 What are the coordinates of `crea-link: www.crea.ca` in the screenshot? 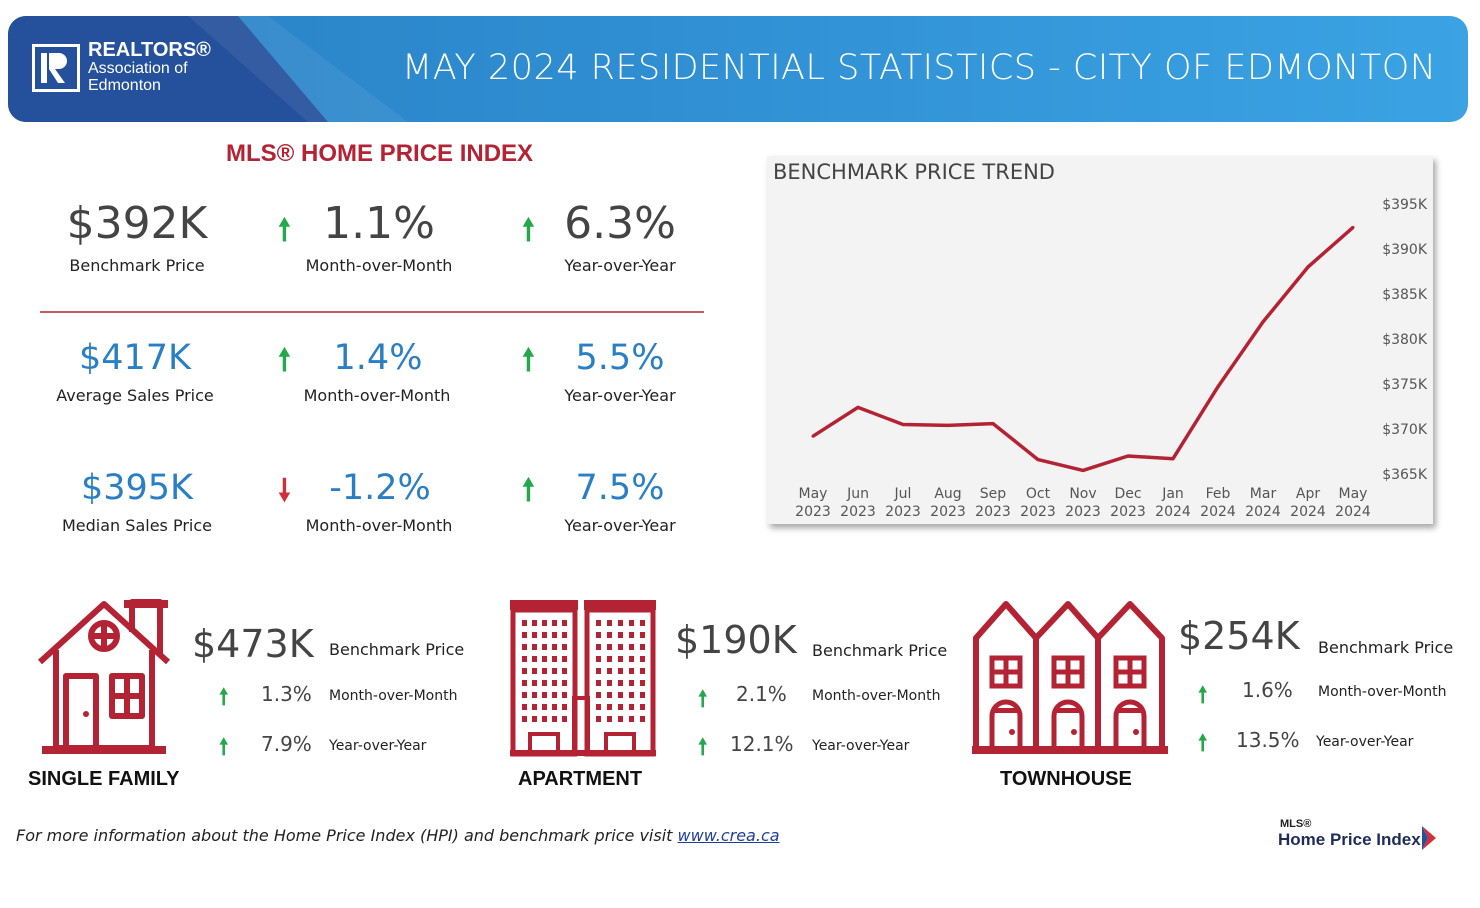 It's located at (728, 835).